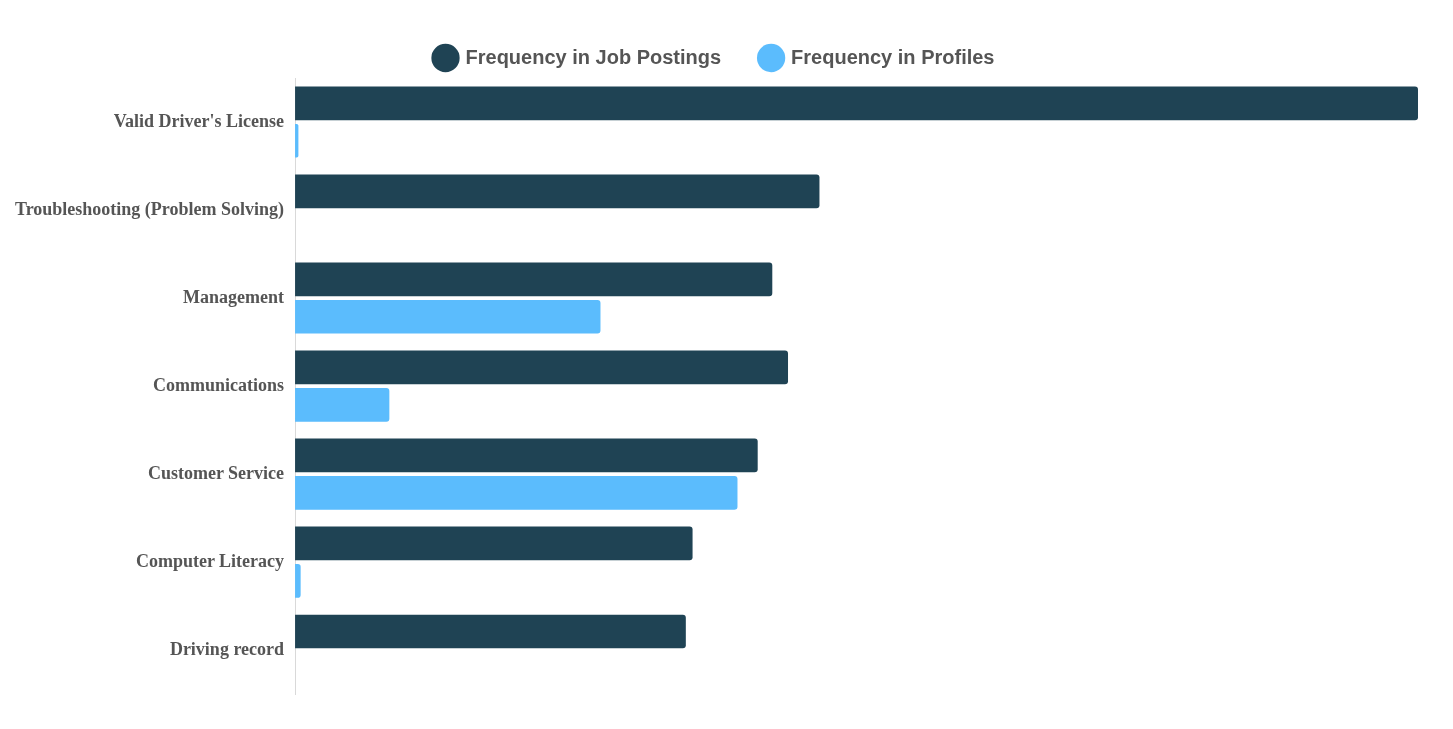 This screenshot has width=1453, height=729. Describe the element at coordinates (593, 56) in the screenshot. I see `legend-label: Frequency in Job Postings` at that location.